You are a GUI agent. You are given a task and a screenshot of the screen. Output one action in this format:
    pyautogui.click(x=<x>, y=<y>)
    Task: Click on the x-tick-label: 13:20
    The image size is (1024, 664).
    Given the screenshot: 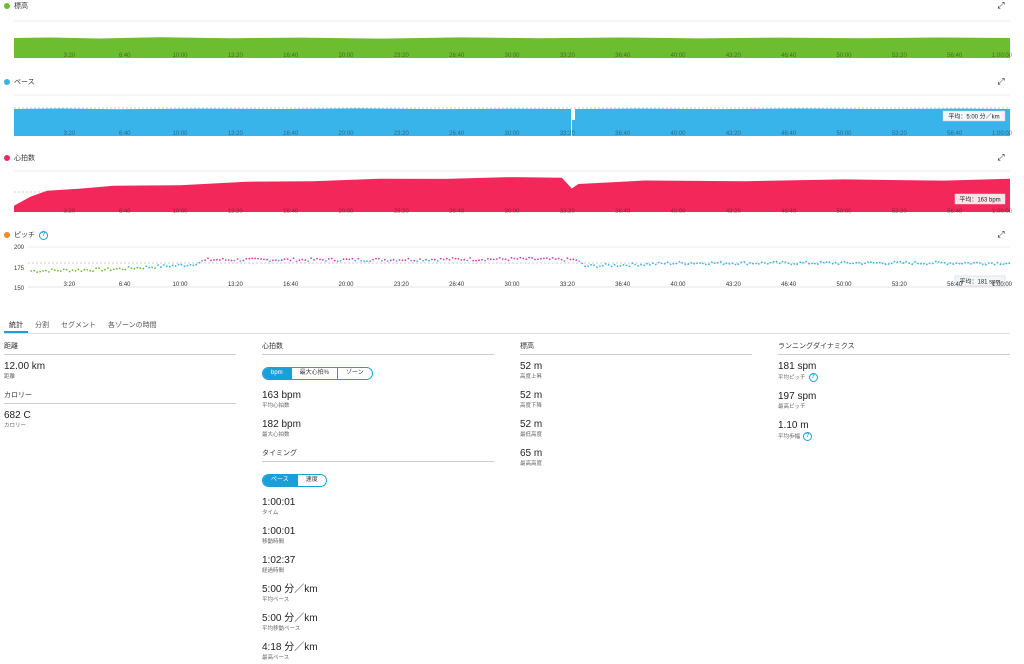 What is the action you would take?
    pyautogui.click(x=236, y=212)
    